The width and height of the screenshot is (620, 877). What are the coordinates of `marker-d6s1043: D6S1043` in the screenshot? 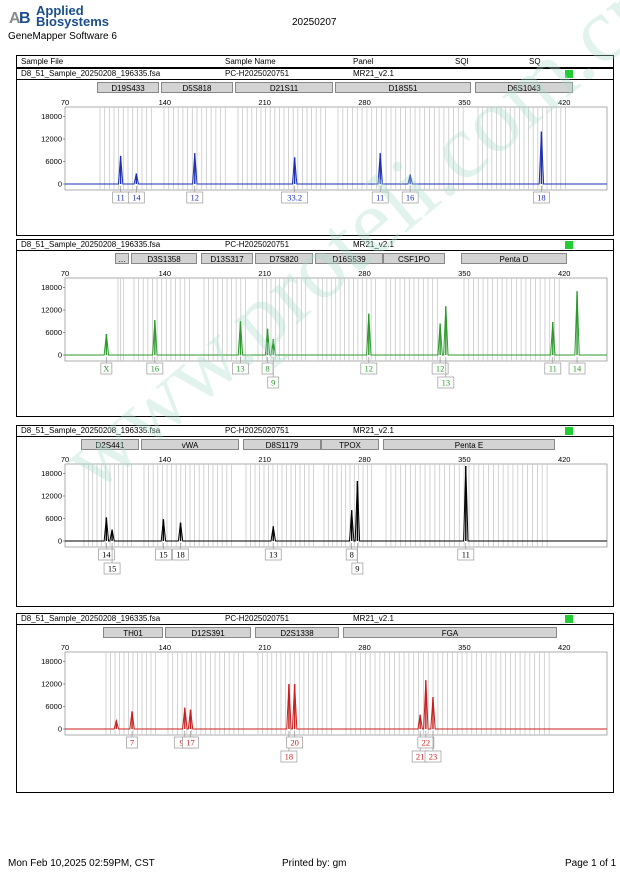 It's located at (524, 87).